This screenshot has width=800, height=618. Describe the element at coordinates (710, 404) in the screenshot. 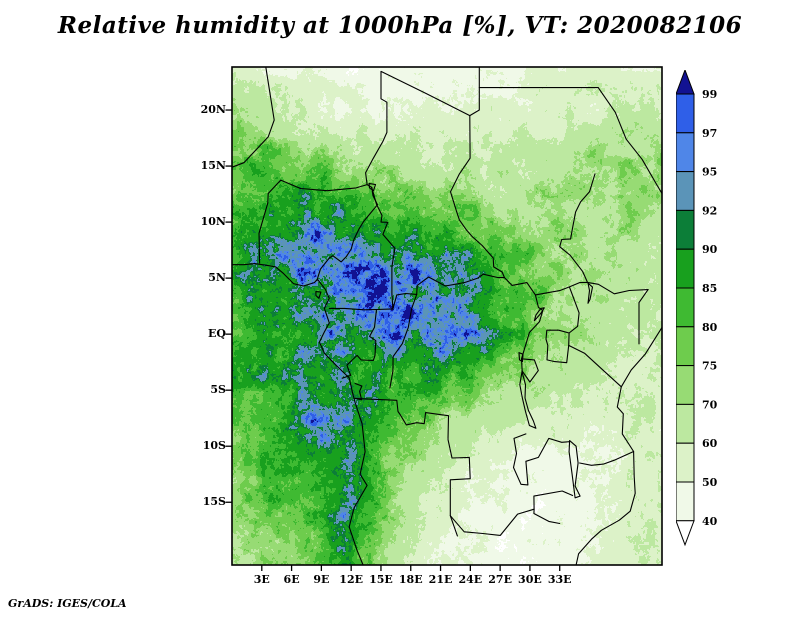

I see `colorbar-label: 70` at that location.